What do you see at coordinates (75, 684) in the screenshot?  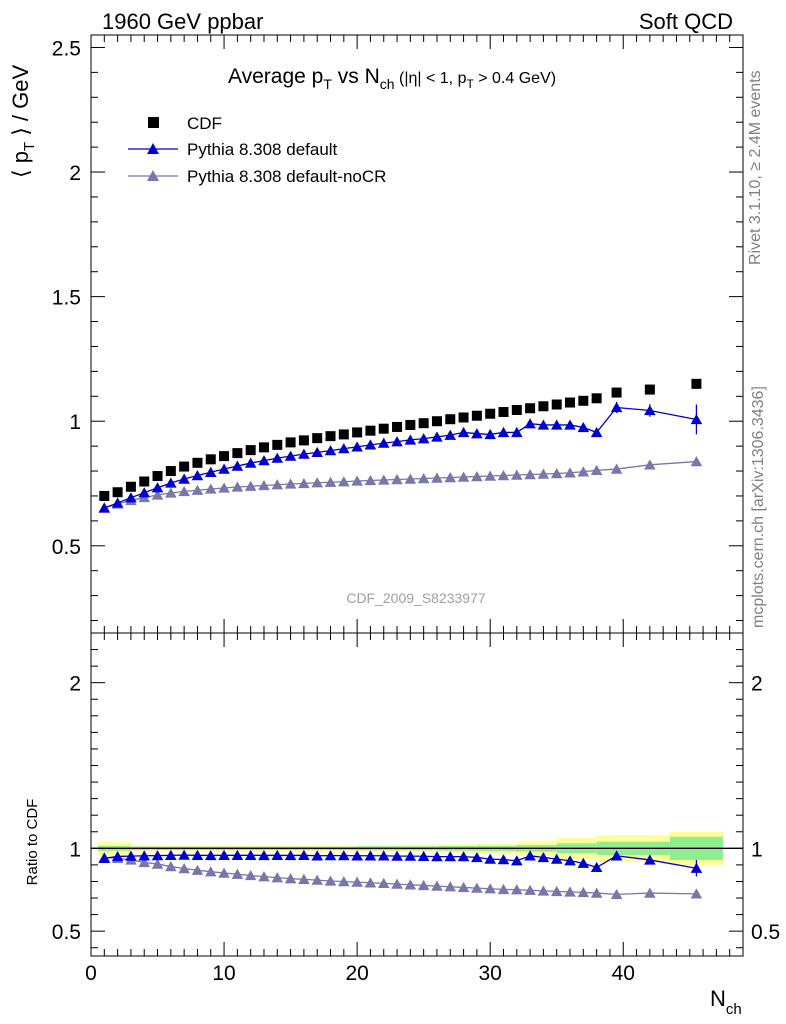 I see `ratio-y-tick-label-left: 2` at bounding box center [75, 684].